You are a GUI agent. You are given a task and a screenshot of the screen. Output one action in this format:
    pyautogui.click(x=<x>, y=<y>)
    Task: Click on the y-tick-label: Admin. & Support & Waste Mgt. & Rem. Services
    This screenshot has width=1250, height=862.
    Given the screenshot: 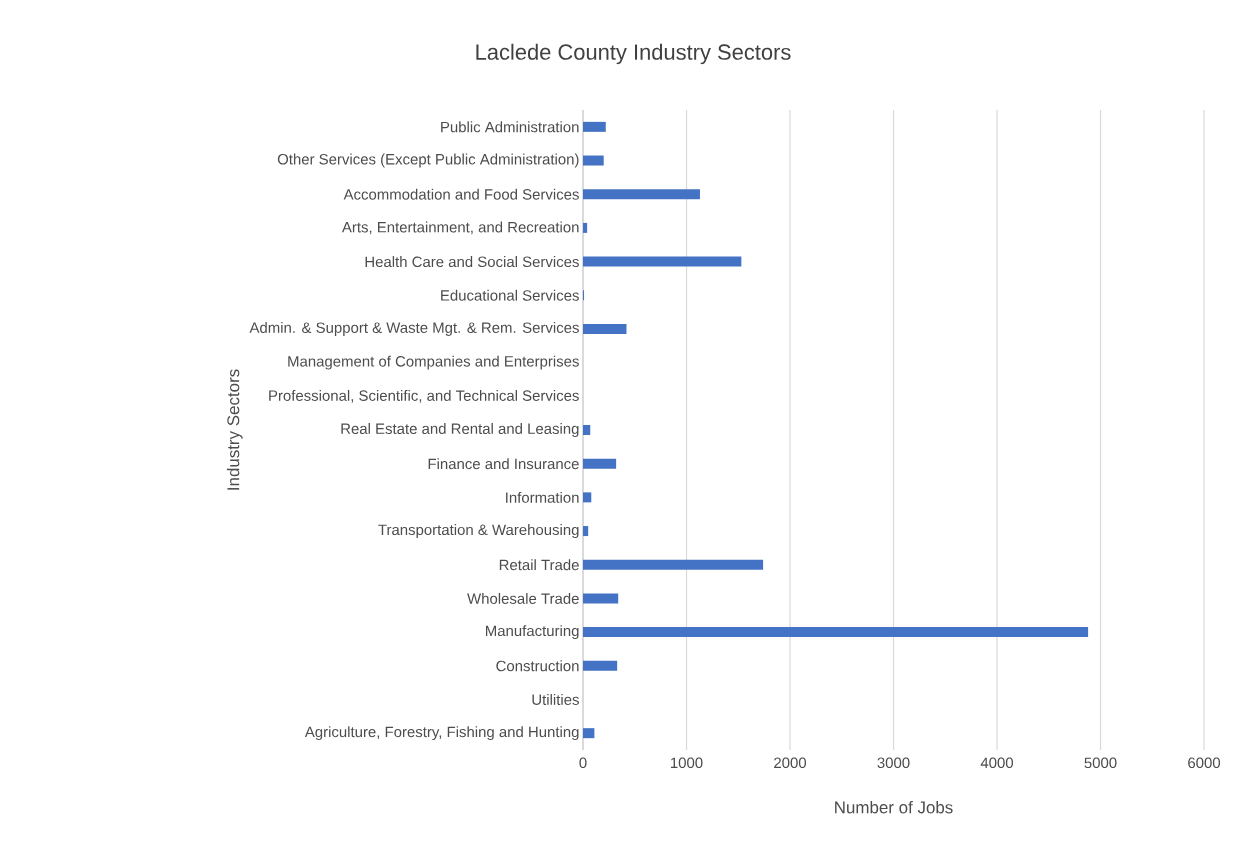 What is the action you would take?
    pyautogui.click(x=414, y=328)
    